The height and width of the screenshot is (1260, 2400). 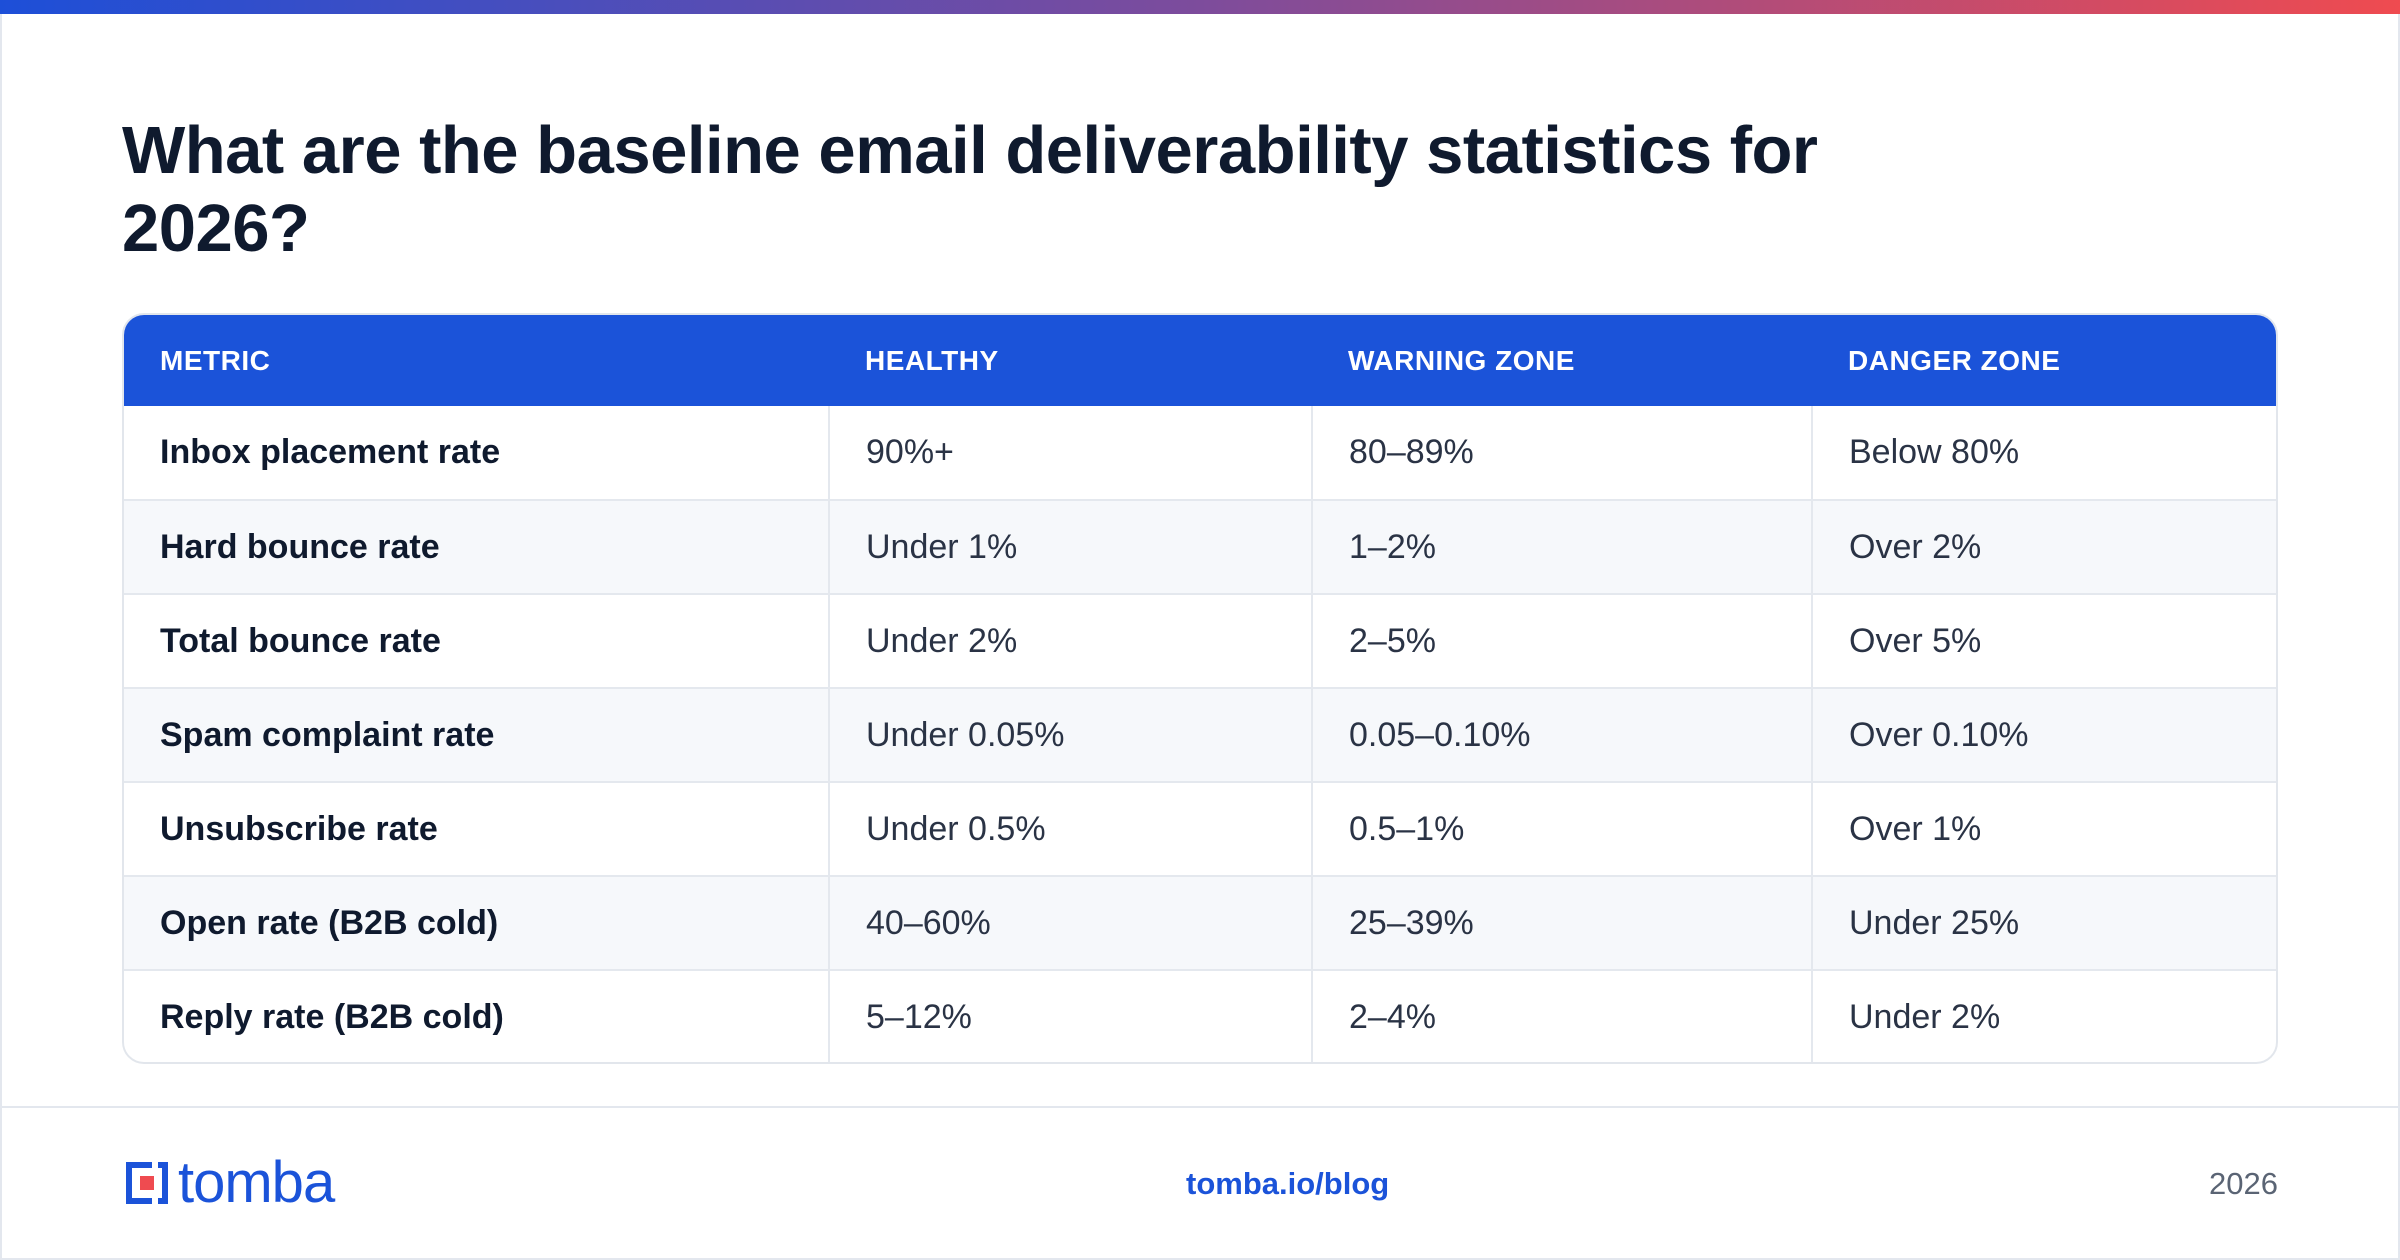 I want to click on danger-cell: Over 0.10%, so click(x=2043, y=734).